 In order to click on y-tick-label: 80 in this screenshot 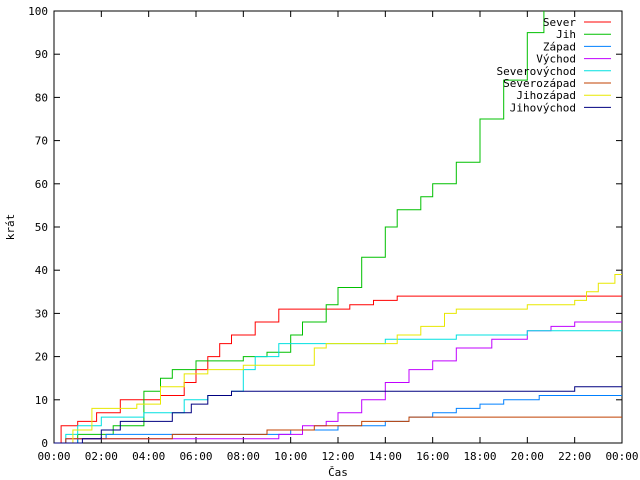, I will do `click(41, 97)`.